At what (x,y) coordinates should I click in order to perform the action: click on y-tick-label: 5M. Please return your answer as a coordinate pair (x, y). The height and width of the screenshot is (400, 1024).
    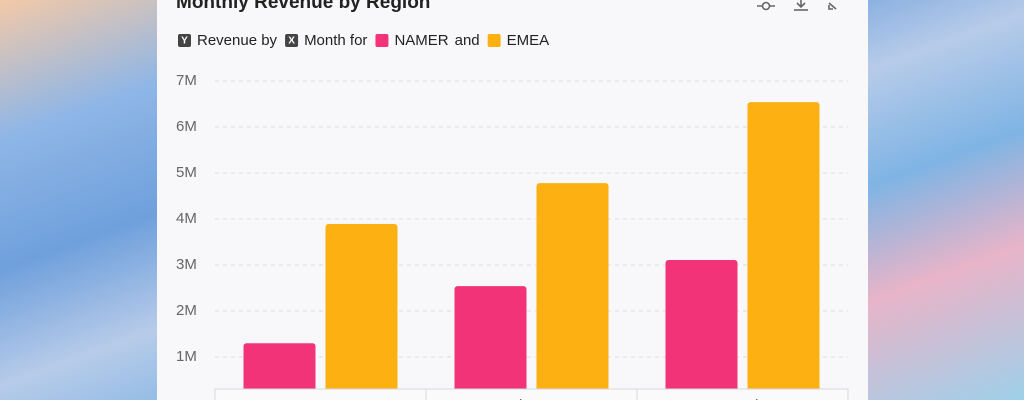
    Looking at the image, I should click on (186, 172).